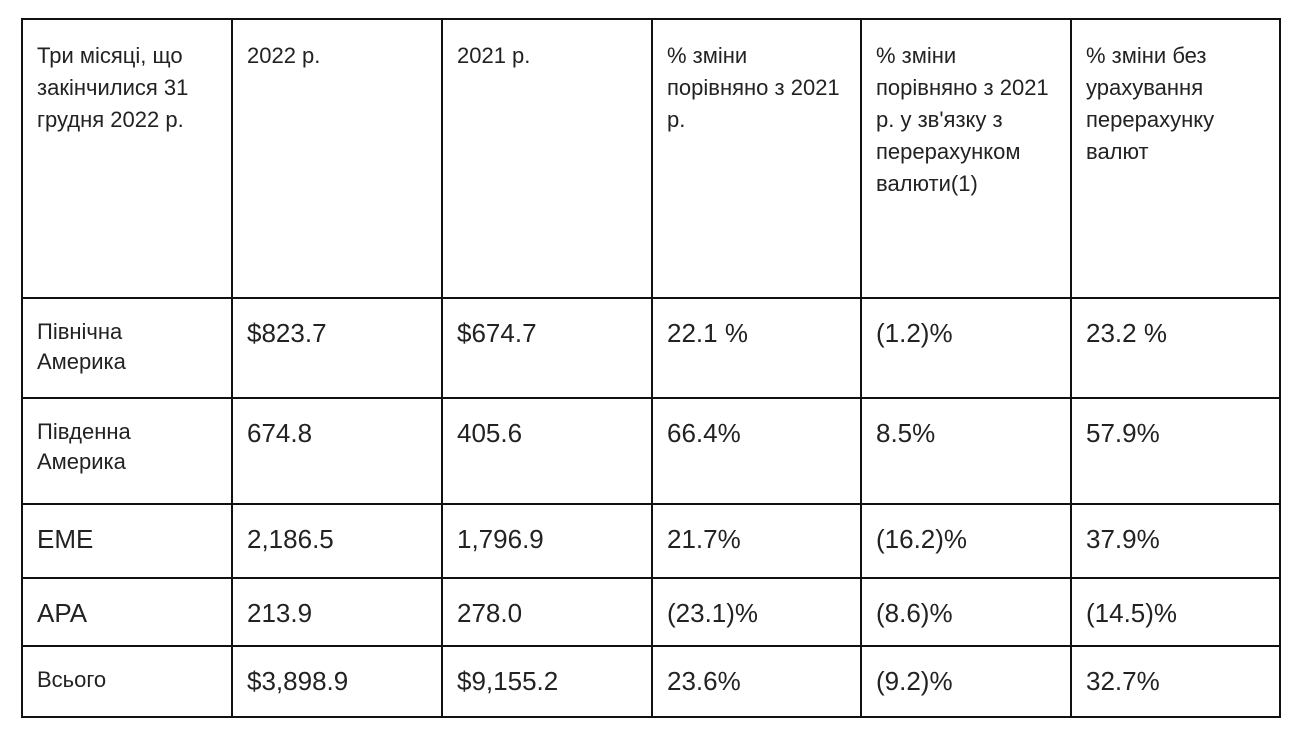  I want to click on table-cell: 405.6, so click(547, 451).